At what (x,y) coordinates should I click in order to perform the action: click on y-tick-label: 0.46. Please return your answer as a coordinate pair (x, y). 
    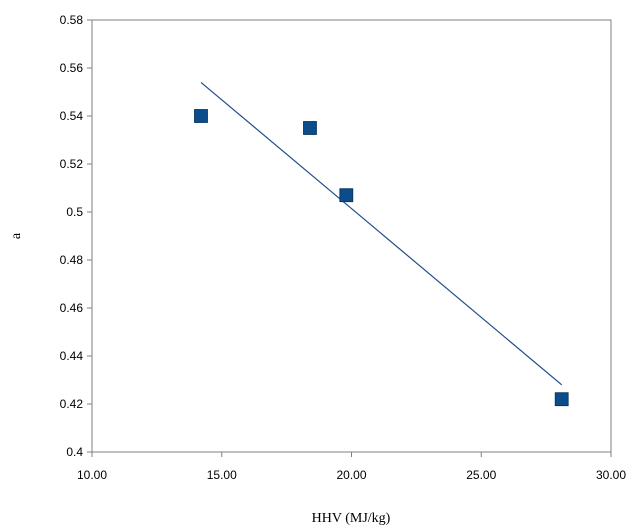
    Looking at the image, I should click on (72, 308).